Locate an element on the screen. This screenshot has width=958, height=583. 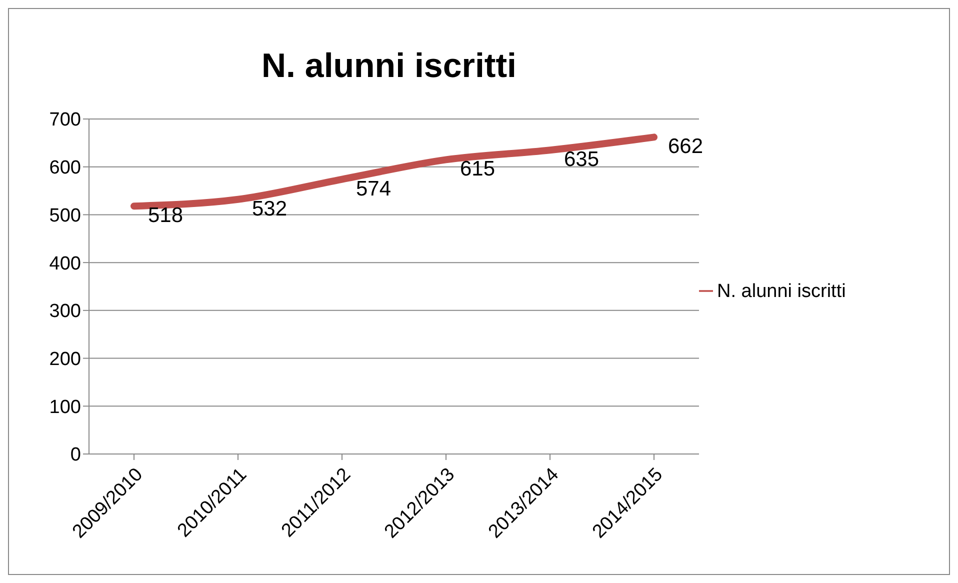
y-tick-label: 400 is located at coordinates (65, 263).